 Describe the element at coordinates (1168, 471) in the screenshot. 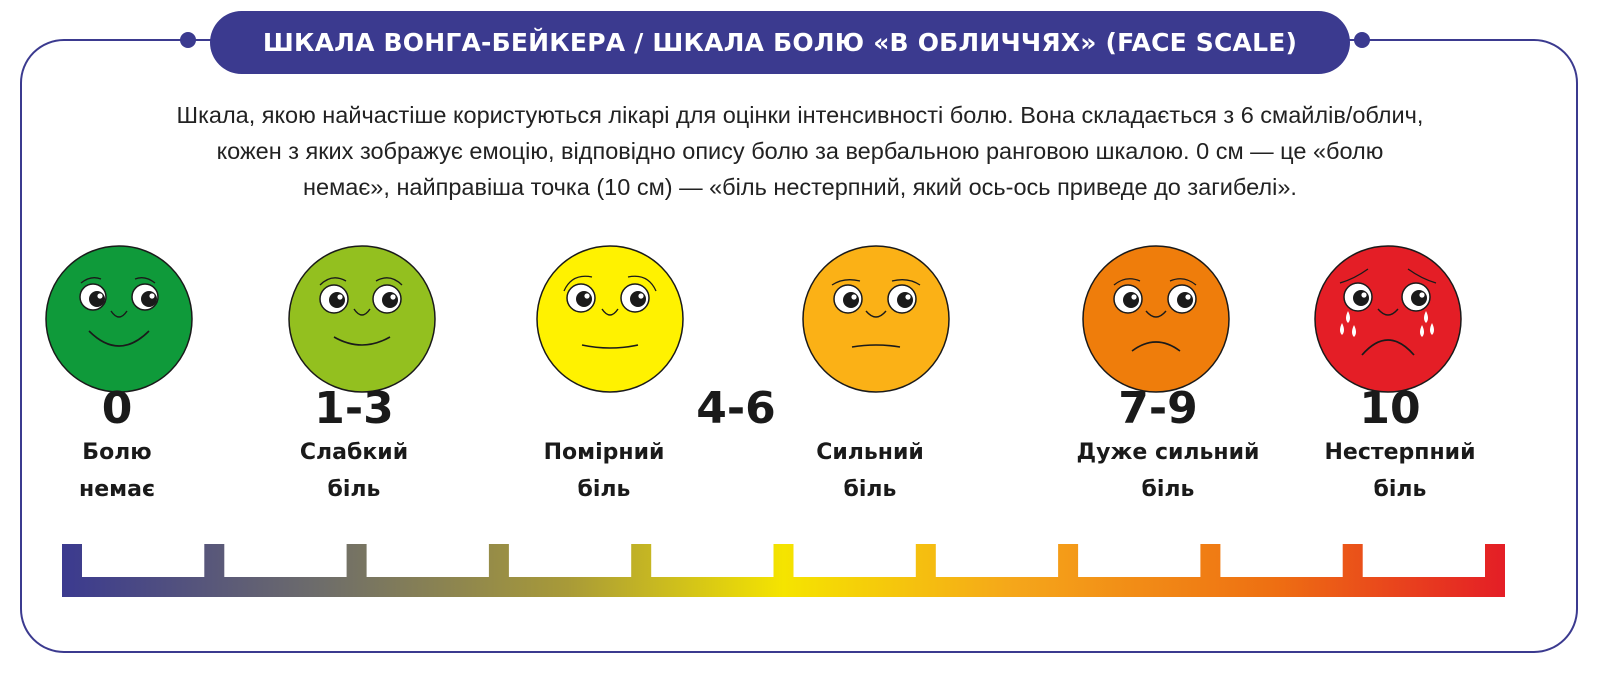

I see `label-very-severe: Дуже сильний біль` at that location.